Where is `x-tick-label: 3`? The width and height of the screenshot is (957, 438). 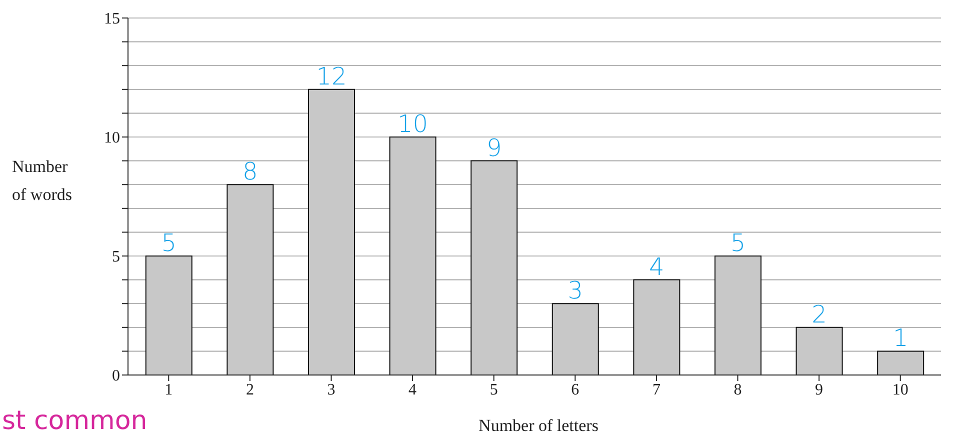
x-tick-label: 3 is located at coordinates (331, 389).